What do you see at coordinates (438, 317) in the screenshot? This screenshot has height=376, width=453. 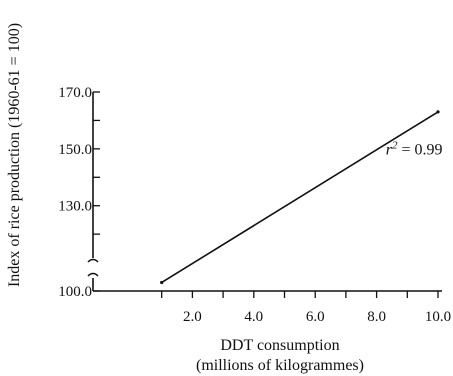 I see `x-tick-label: 10.0` at bounding box center [438, 317].